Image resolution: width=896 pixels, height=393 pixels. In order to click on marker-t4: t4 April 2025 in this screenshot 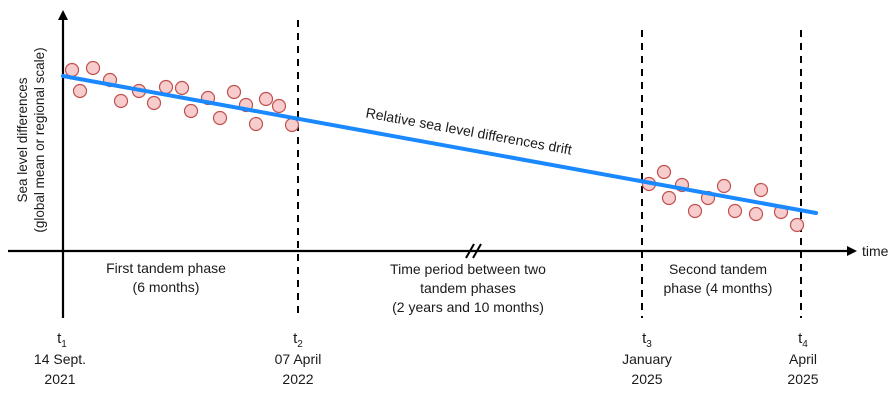, I will do `click(802, 358)`.